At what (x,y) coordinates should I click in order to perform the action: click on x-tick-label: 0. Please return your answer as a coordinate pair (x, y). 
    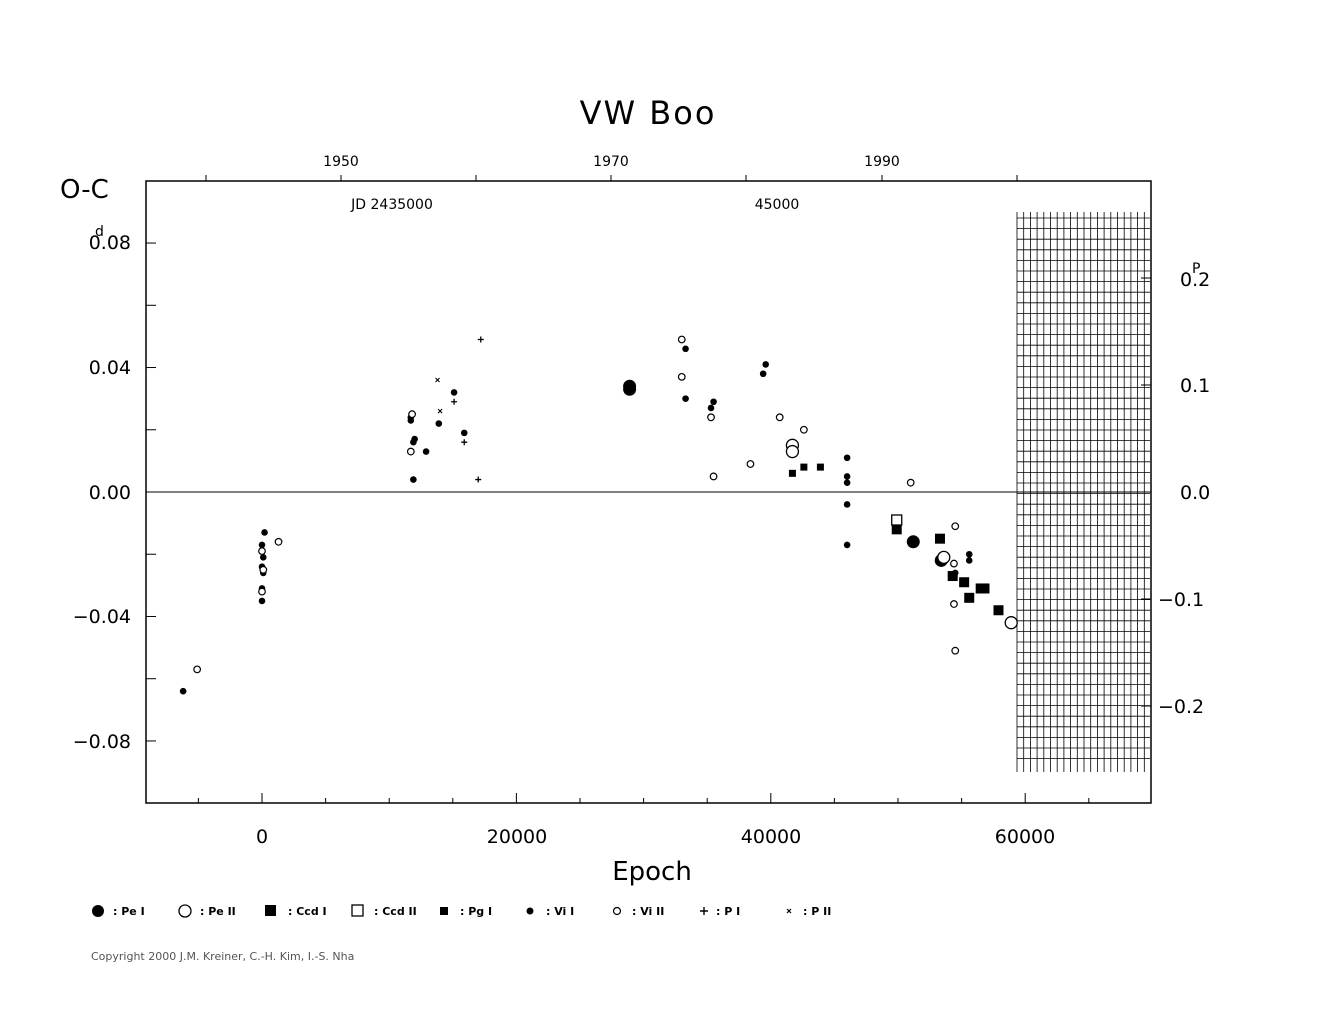
    Looking at the image, I should click on (262, 837).